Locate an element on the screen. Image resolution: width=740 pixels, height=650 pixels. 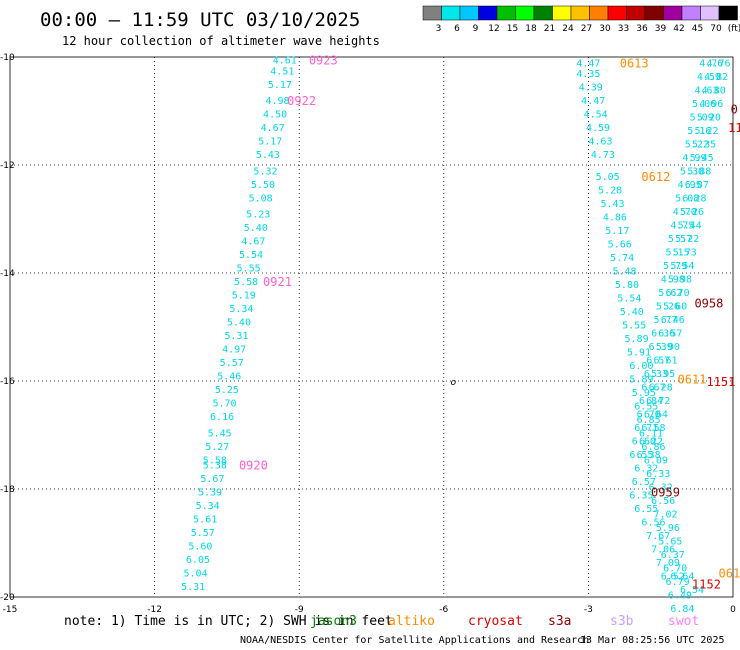
swh-value-label: 6.84 is located at coordinates (651, 401).